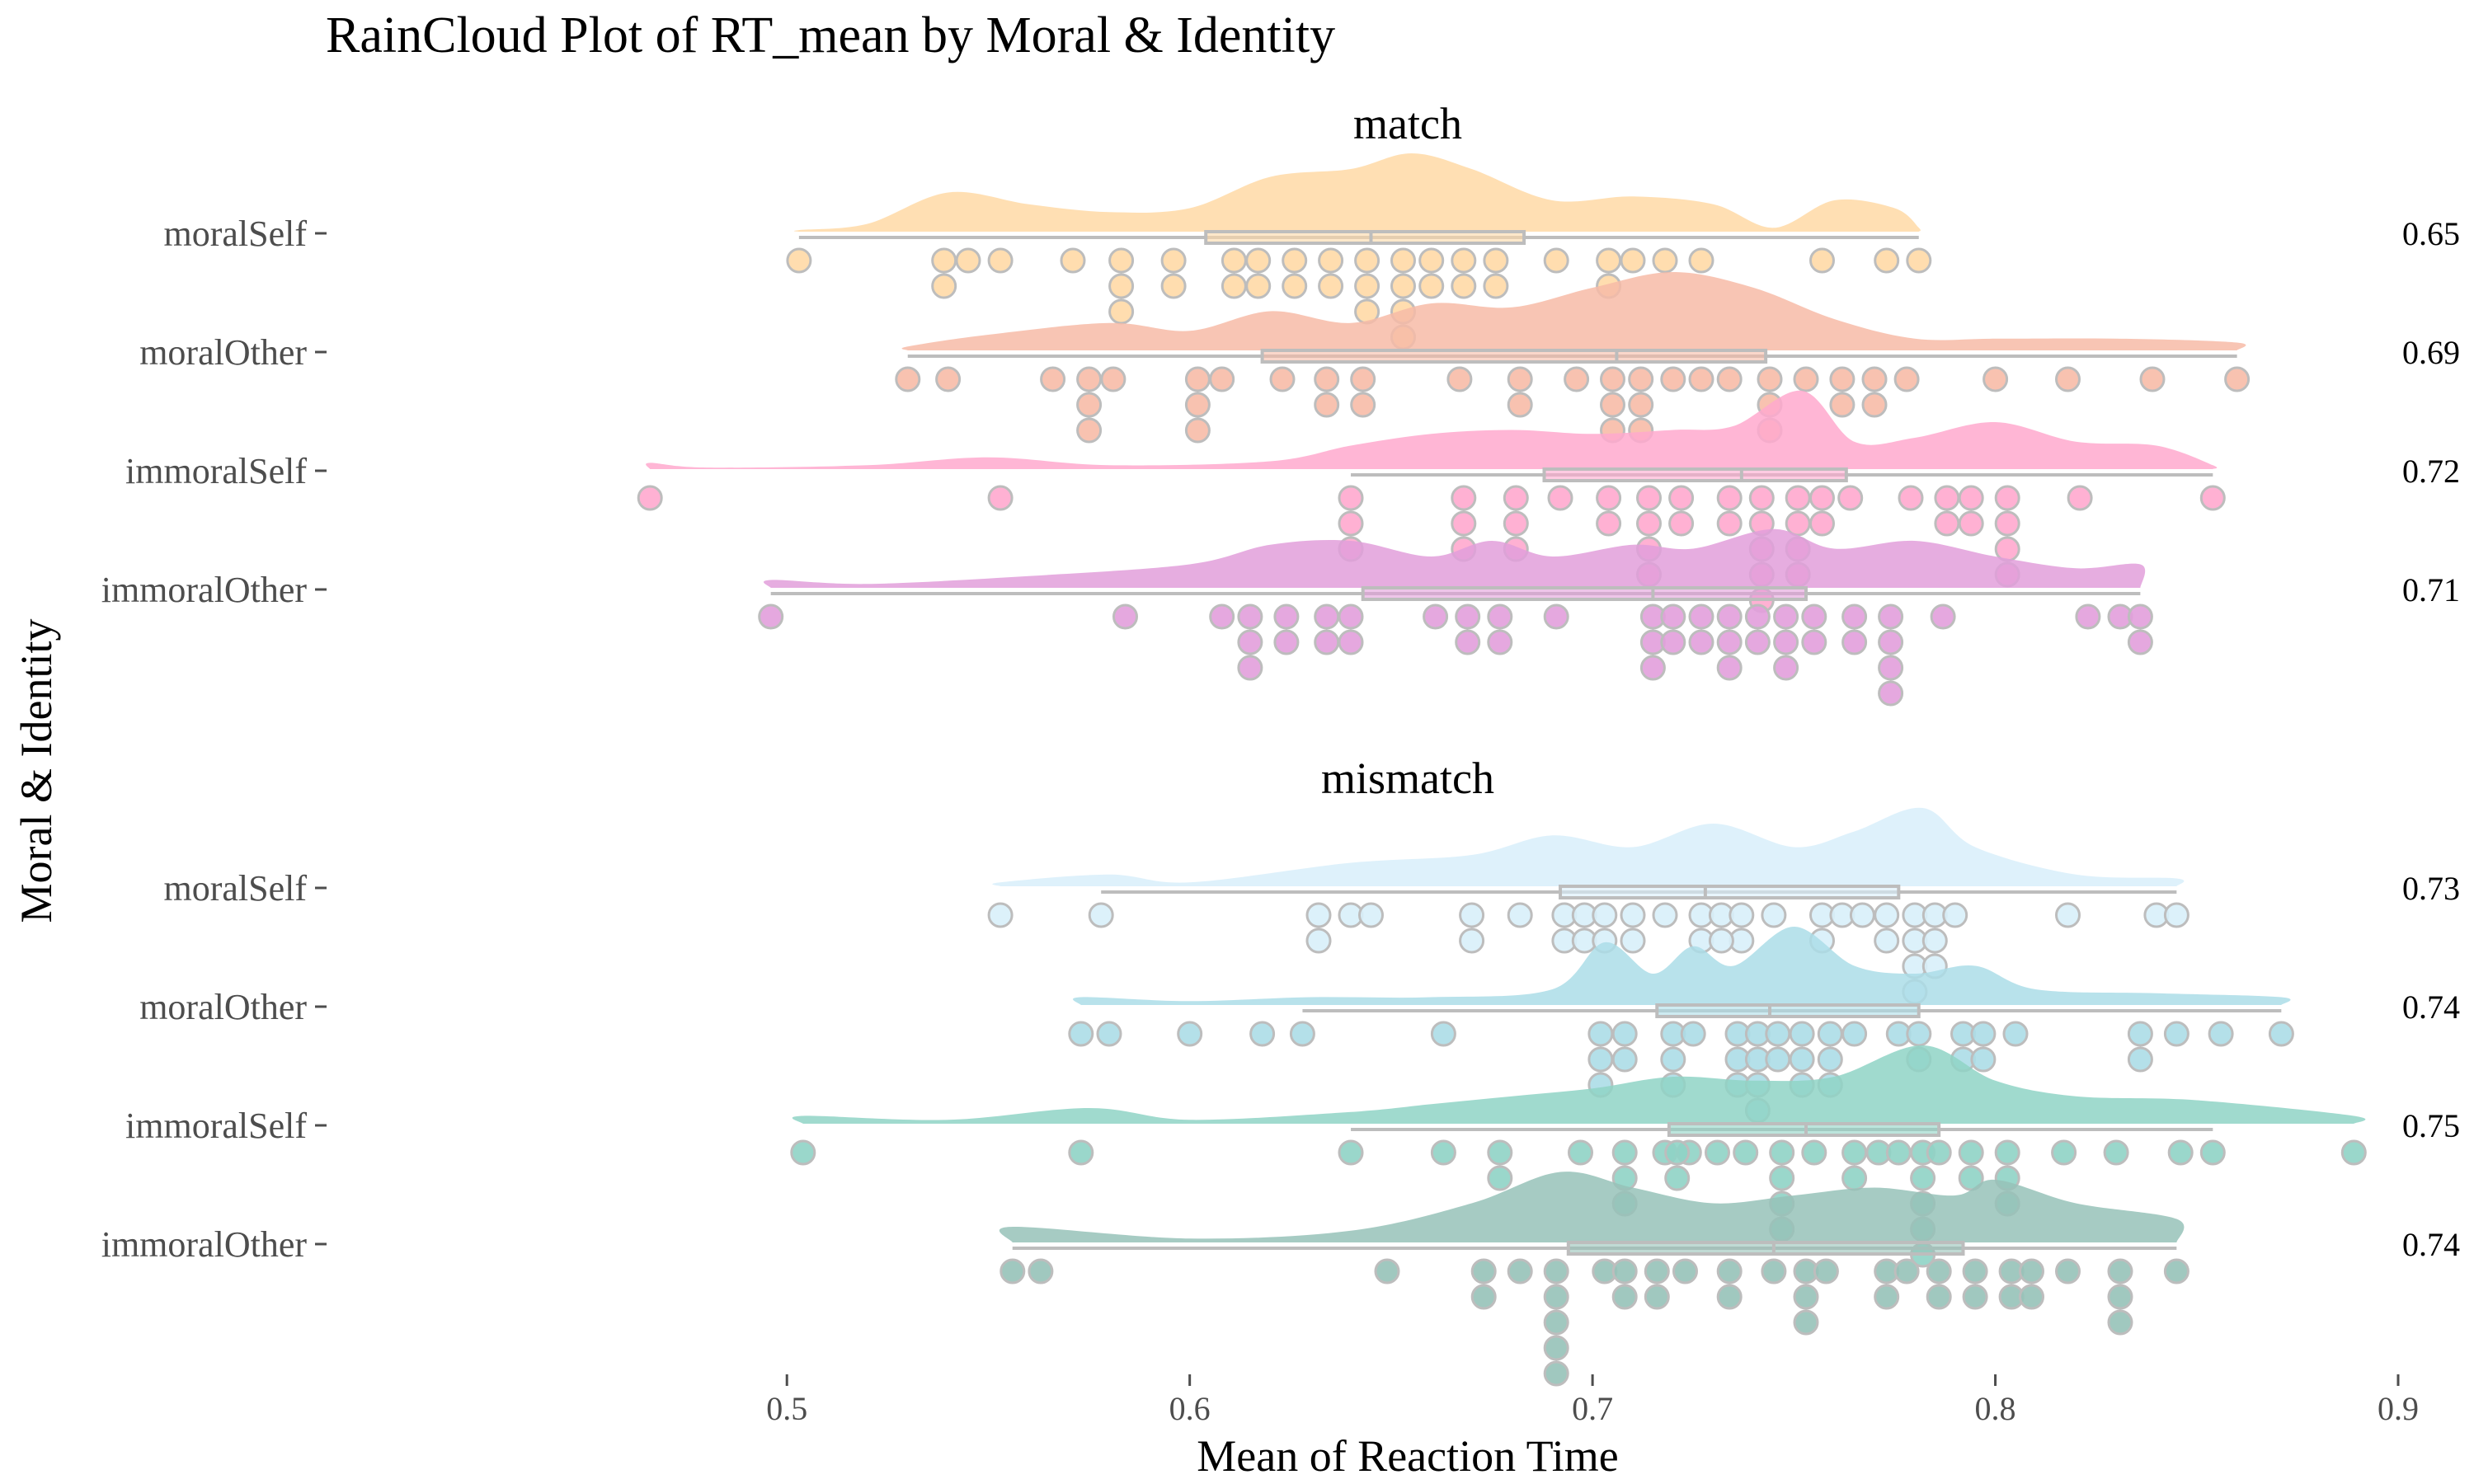 The image size is (2474, 1484). Describe the element at coordinates (1592, 1408) in the screenshot. I see `x-tick-label: 0.7` at that location.